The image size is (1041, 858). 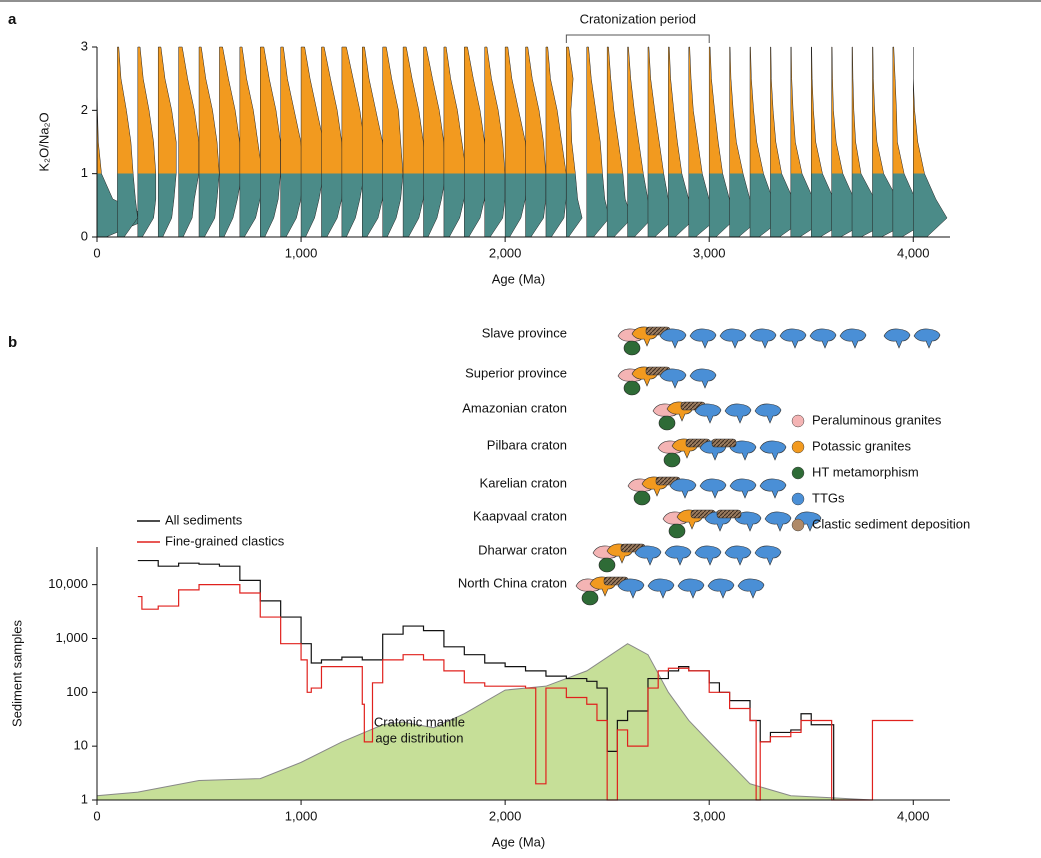 I want to click on panel-label: b, so click(x=12, y=342).